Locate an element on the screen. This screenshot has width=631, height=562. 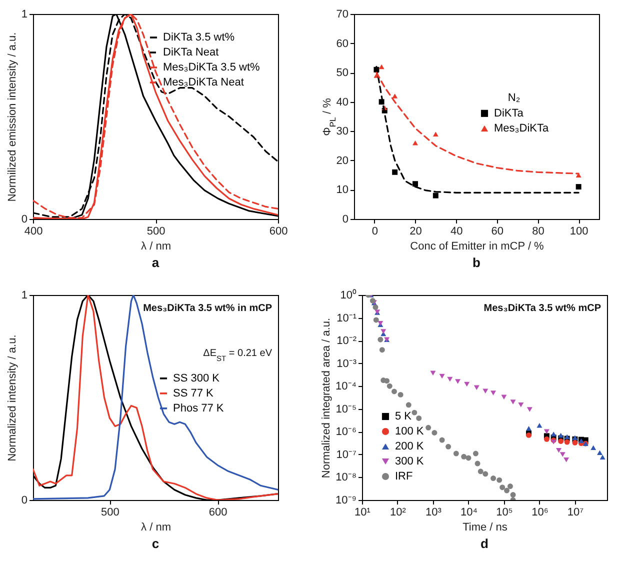
legend-label: Mes₃DiKTa is located at coordinates (522, 128).